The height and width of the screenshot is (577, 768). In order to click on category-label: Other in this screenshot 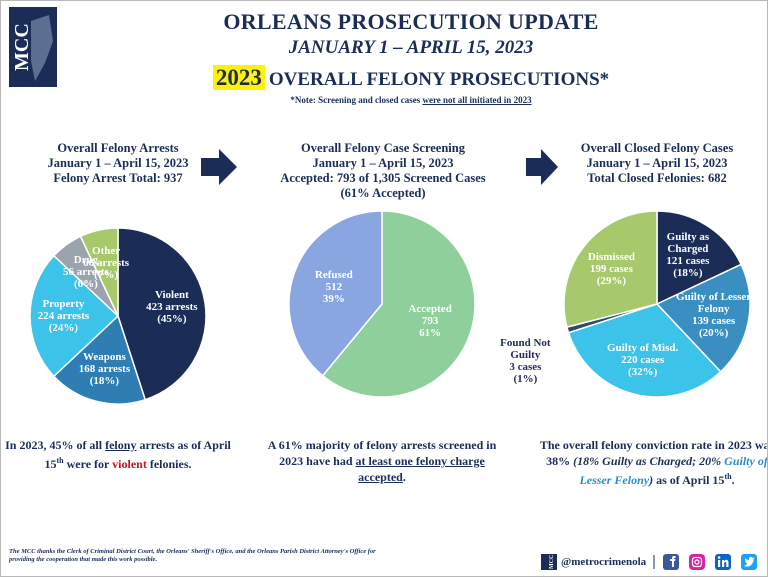, I will do `click(106, 250)`.